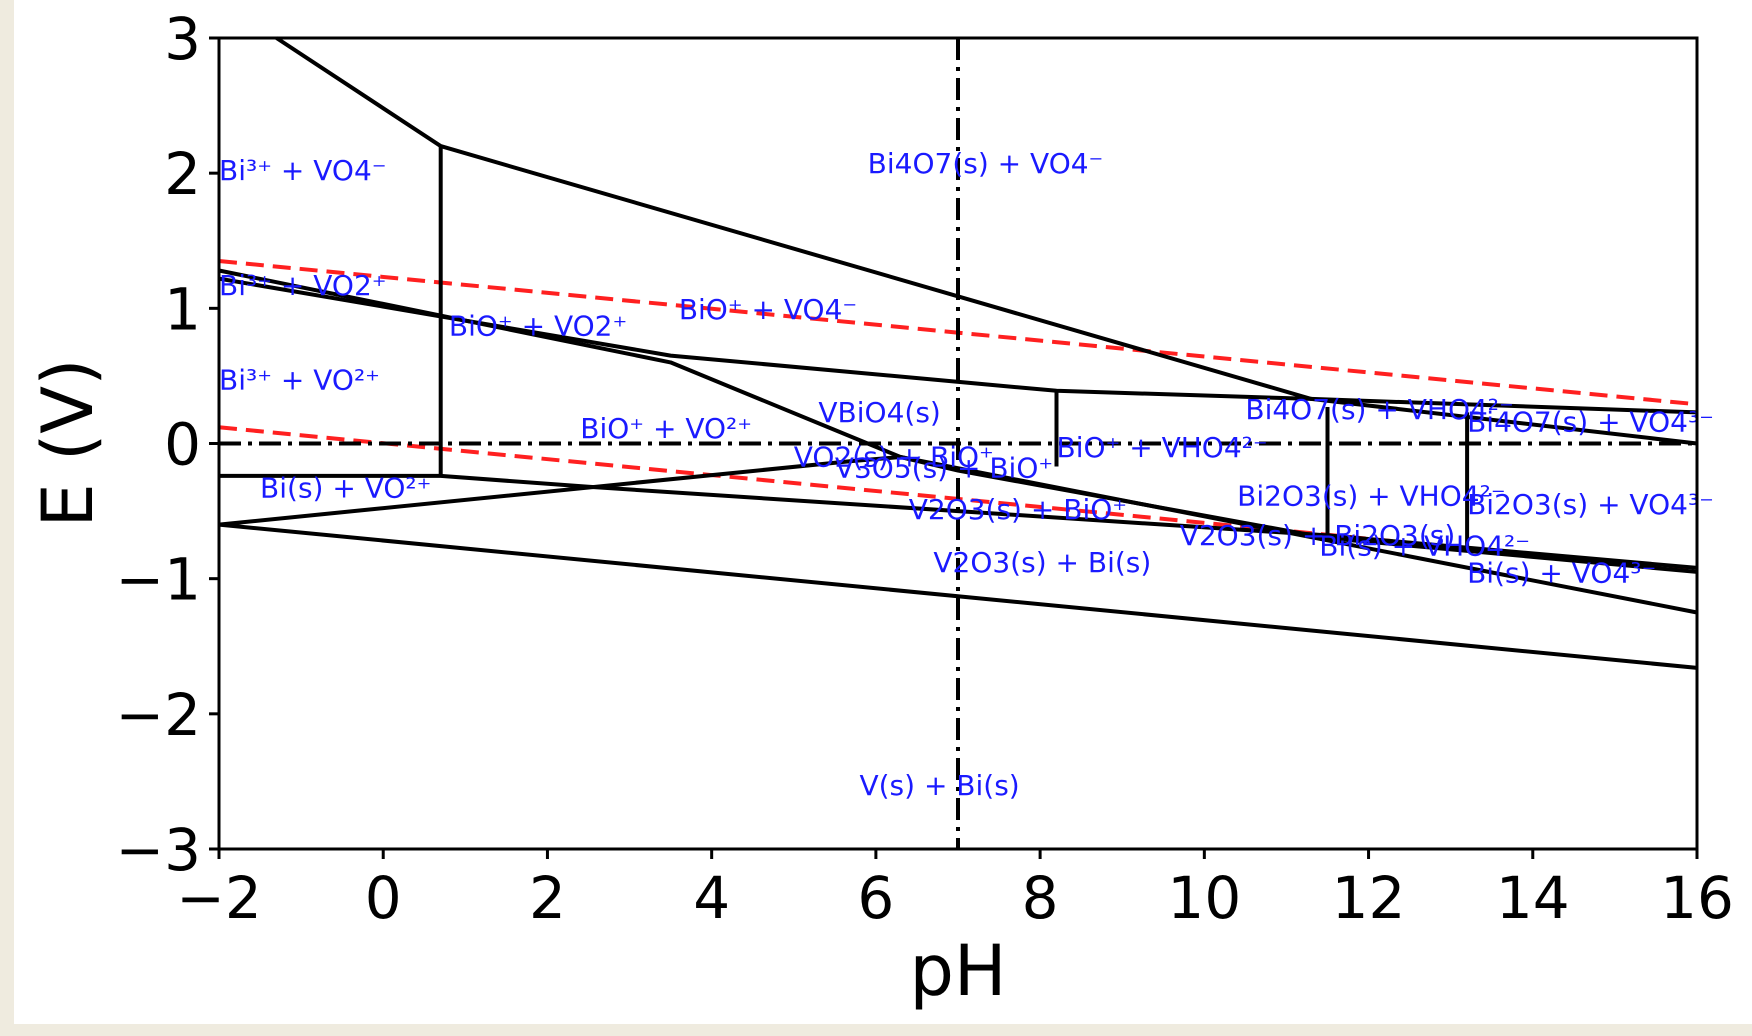  Describe the element at coordinates (1040, 898) in the screenshot. I see `x-tick-label: 8` at that location.